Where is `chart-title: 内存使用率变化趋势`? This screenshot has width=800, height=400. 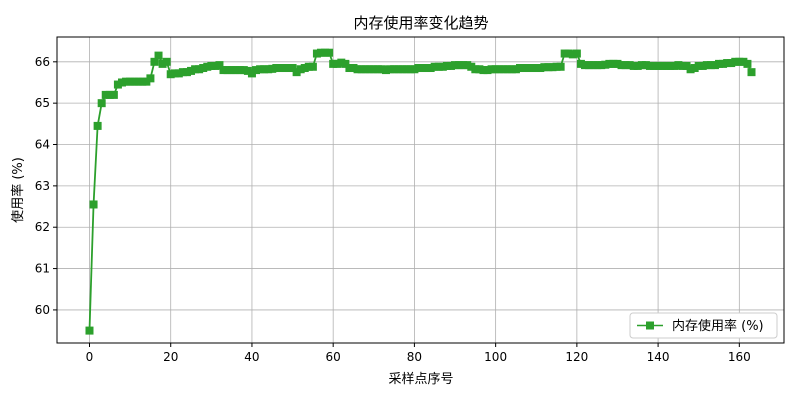
chart-title: 内存使用率变化趋势 is located at coordinates (420, 23).